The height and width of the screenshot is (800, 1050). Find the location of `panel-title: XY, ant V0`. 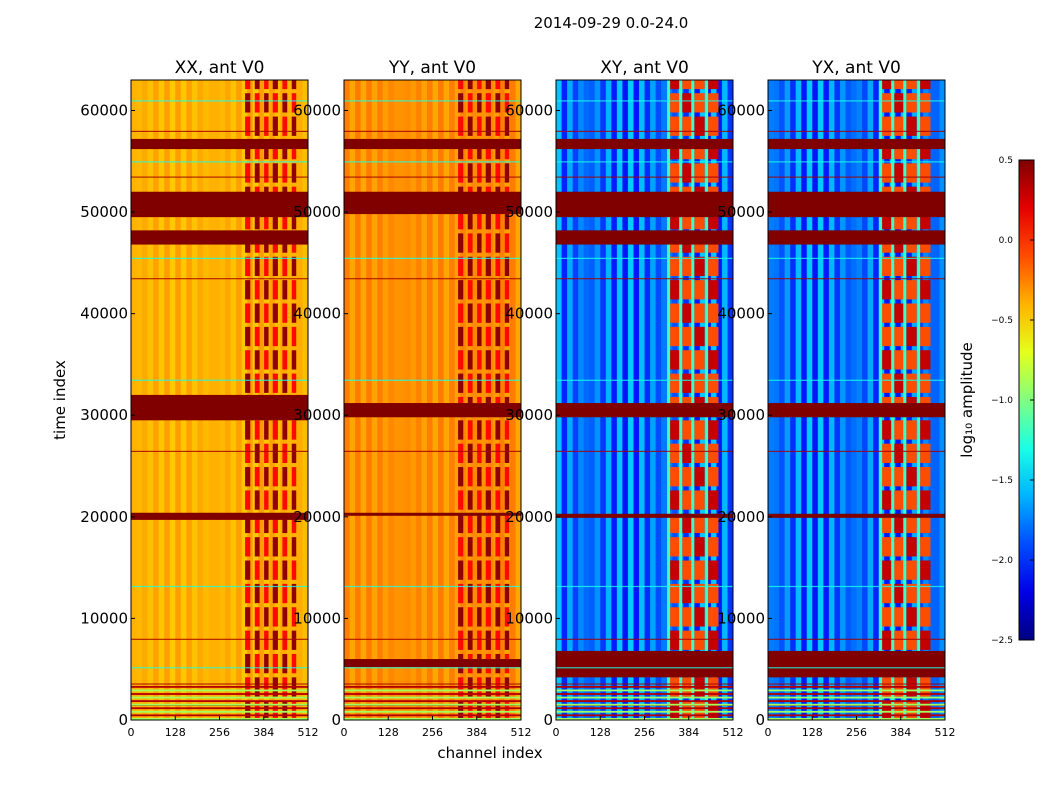

panel-title: XY, ant V0 is located at coordinates (644, 68).